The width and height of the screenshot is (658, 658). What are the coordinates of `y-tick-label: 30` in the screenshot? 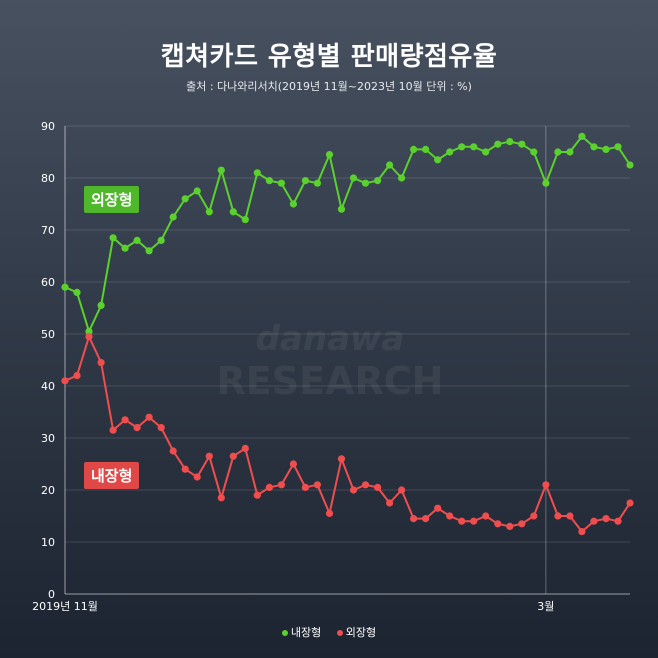 It's located at (48, 438).